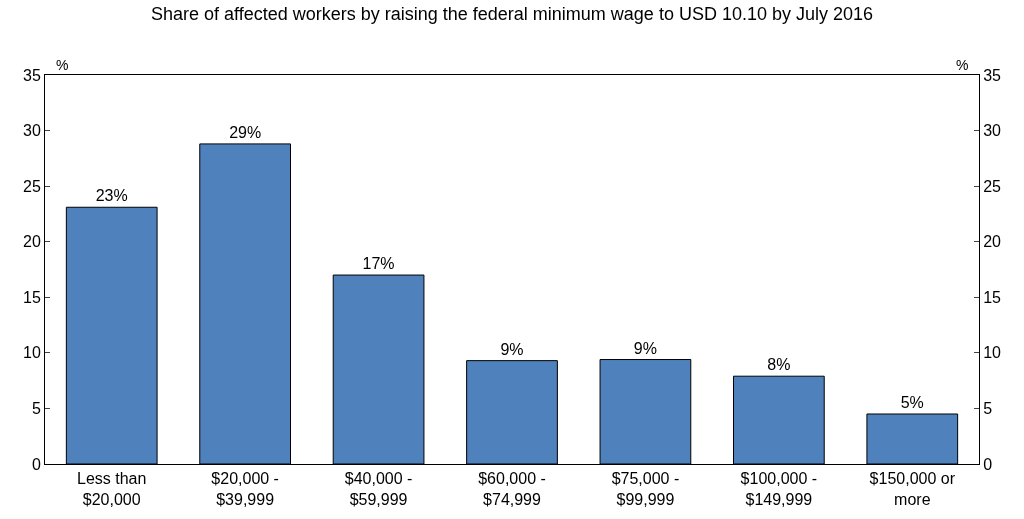 This screenshot has height=519, width=1024. Describe the element at coordinates (645, 489) in the screenshot. I see `x-tick-label: $75,000 - $99,999` at that location.